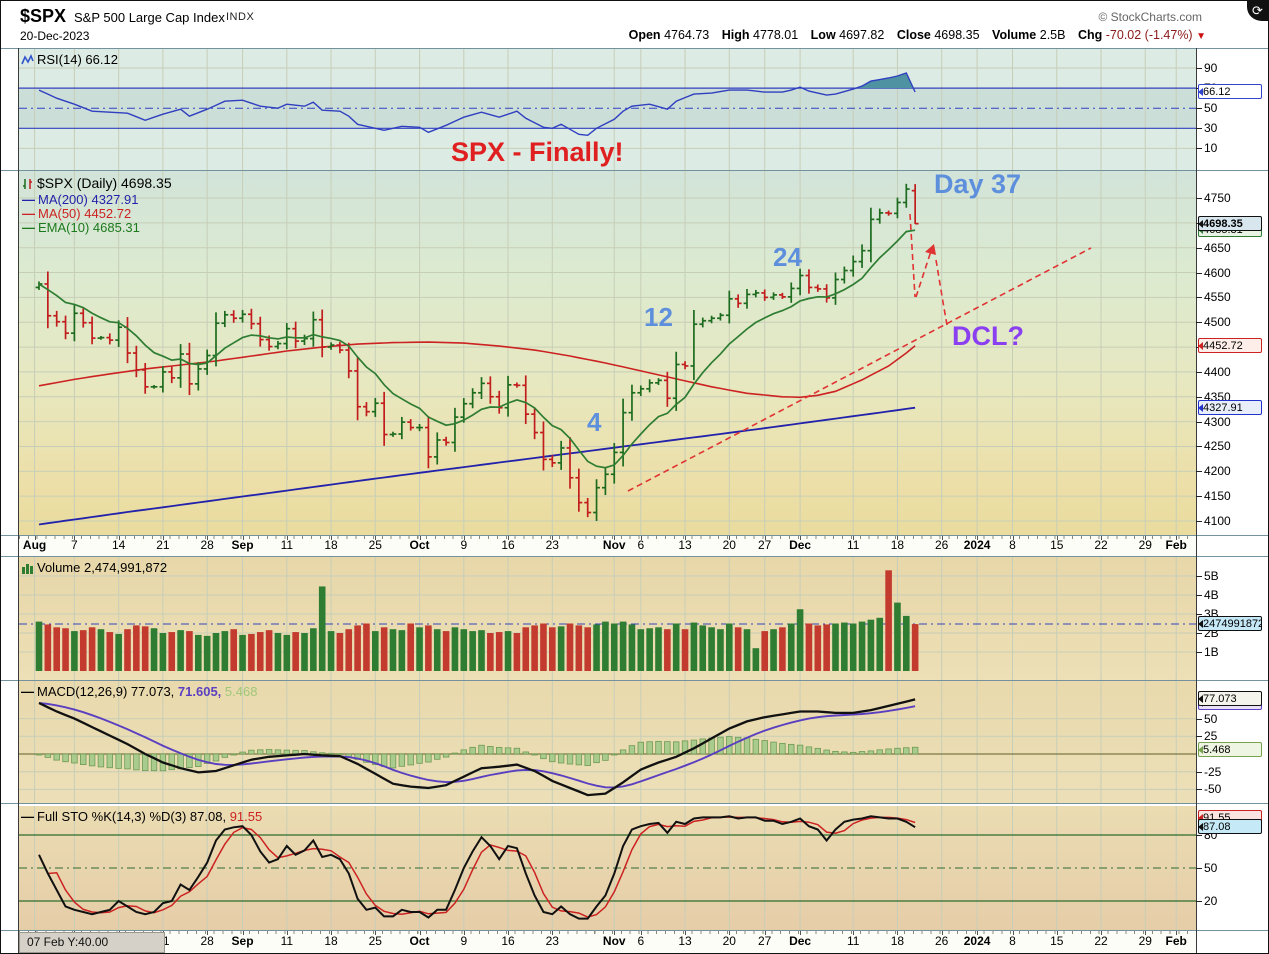  I want to click on price-y-tick-label: 4300, so click(1217, 421).